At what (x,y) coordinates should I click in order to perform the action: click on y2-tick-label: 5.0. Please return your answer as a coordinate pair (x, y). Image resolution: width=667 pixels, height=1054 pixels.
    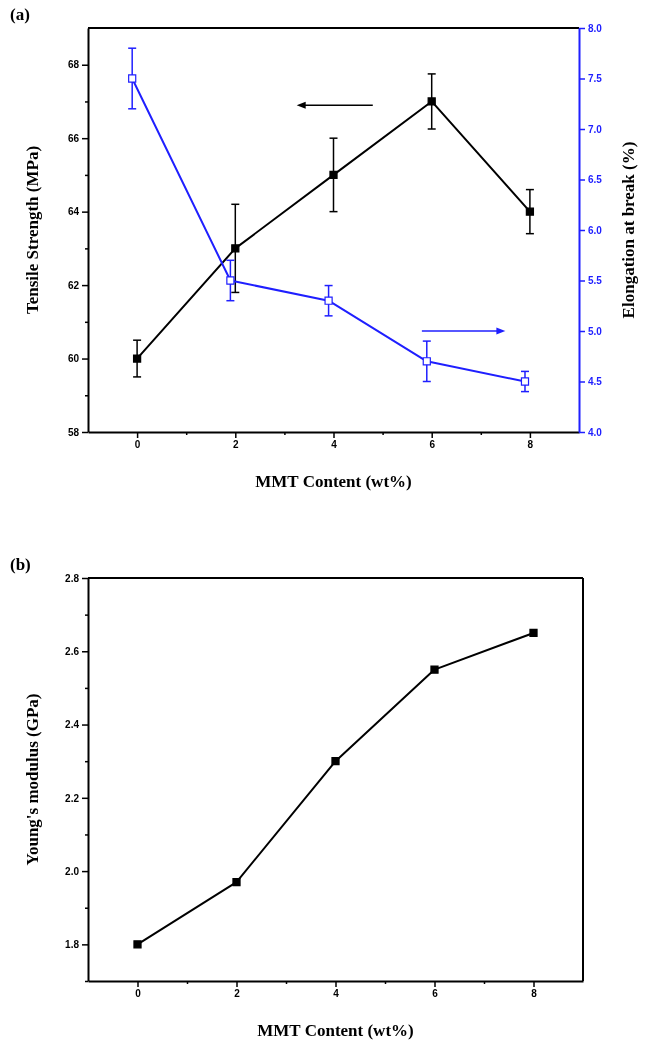
    Looking at the image, I should click on (595, 331).